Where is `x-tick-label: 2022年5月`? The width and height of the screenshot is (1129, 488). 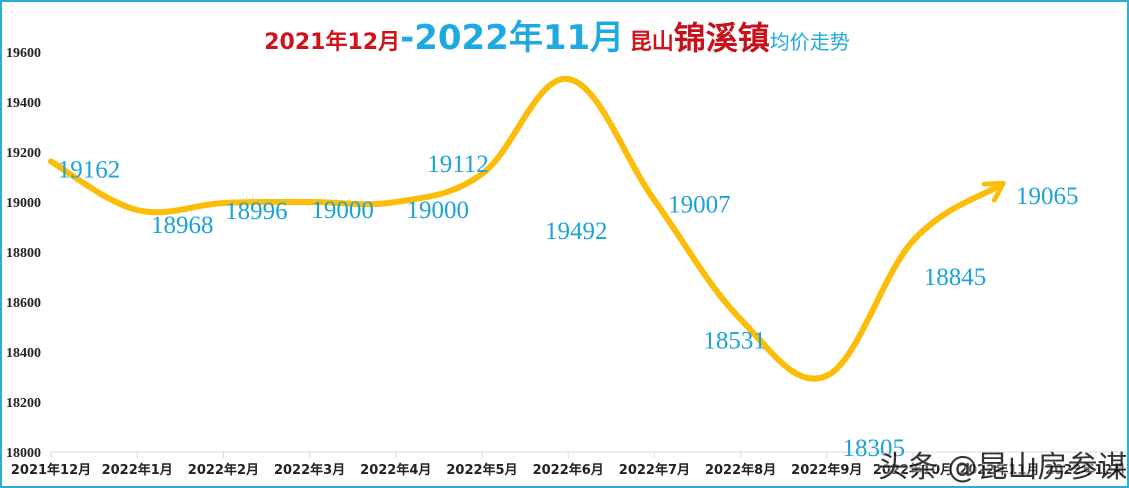
x-tick-label: 2022年5月 is located at coordinates (481, 470).